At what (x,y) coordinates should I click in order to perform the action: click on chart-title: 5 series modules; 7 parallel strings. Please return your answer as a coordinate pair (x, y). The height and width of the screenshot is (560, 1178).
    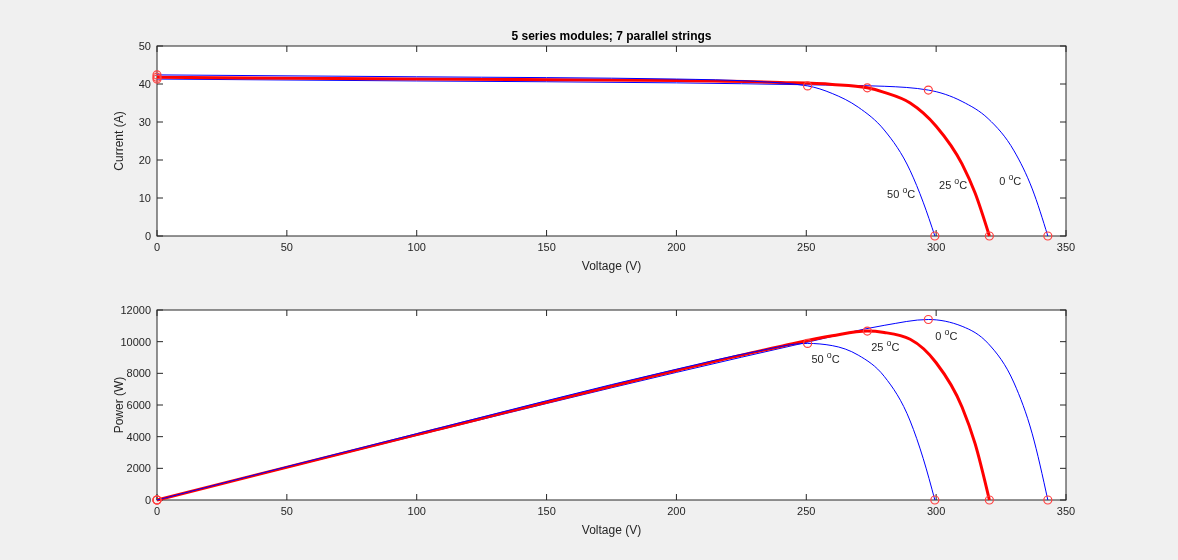
    Looking at the image, I should click on (611, 36).